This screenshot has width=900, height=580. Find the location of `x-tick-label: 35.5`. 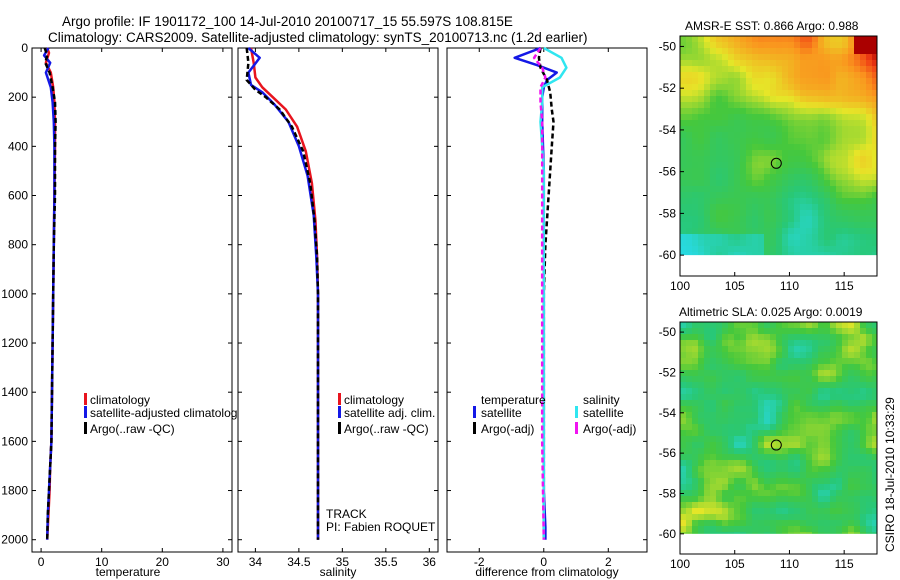

x-tick-label: 35.5 is located at coordinates (386, 562).